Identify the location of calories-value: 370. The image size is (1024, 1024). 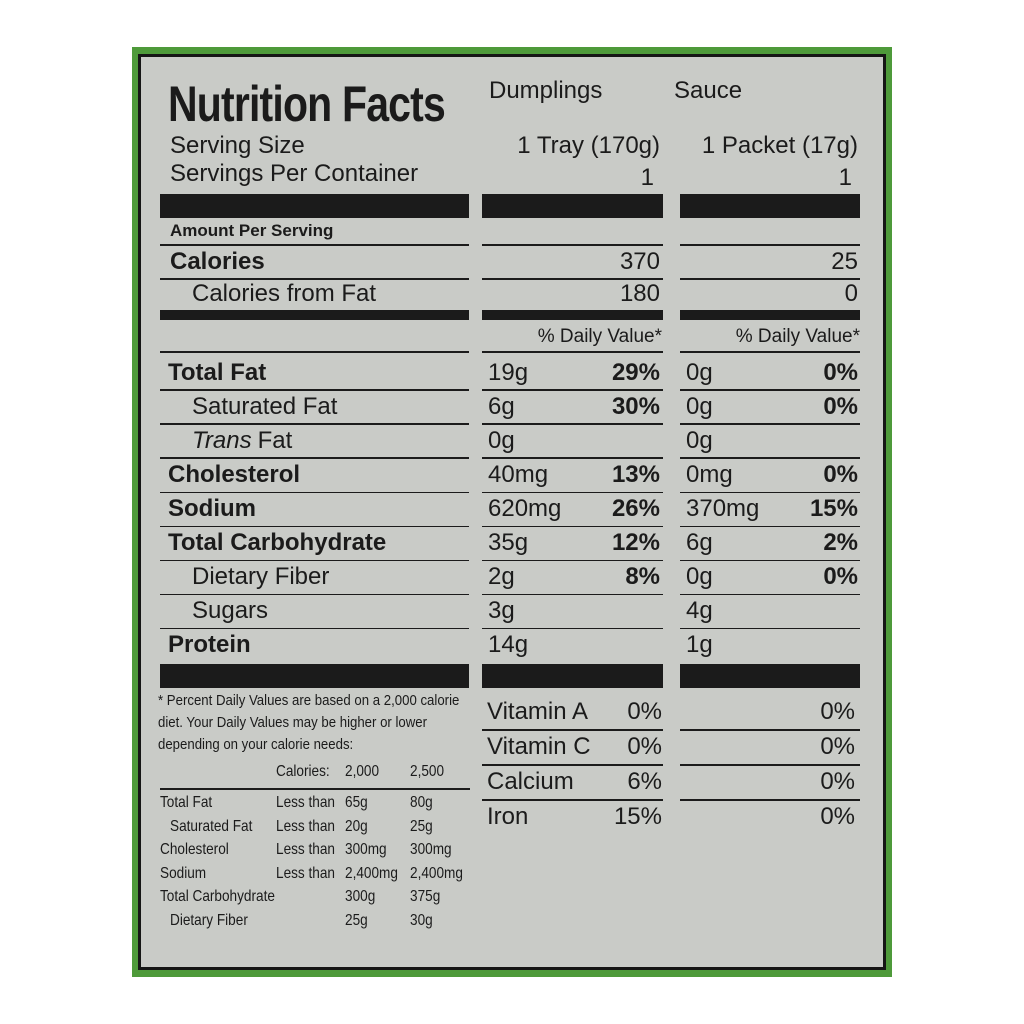
(639, 261).